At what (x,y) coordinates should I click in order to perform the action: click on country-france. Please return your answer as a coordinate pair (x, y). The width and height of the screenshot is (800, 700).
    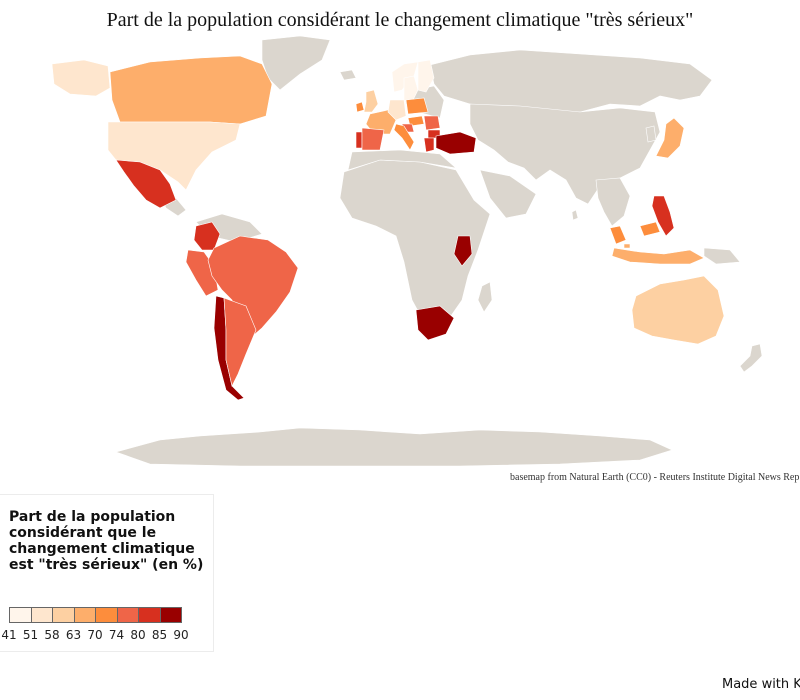
    Looking at the image, I should click on (381, 122).